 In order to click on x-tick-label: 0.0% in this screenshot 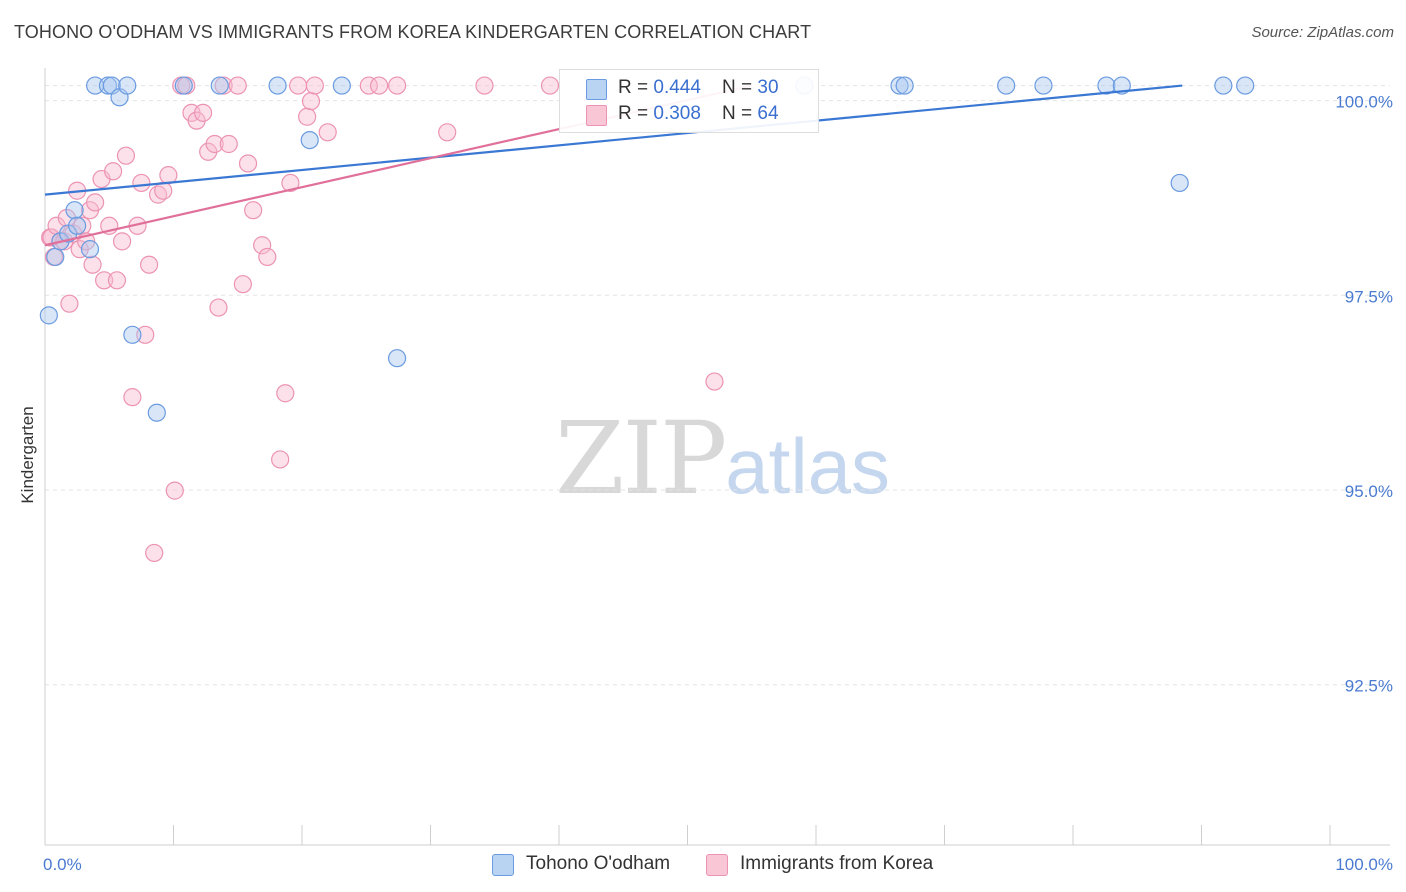, I will do `click(62, 864)`.